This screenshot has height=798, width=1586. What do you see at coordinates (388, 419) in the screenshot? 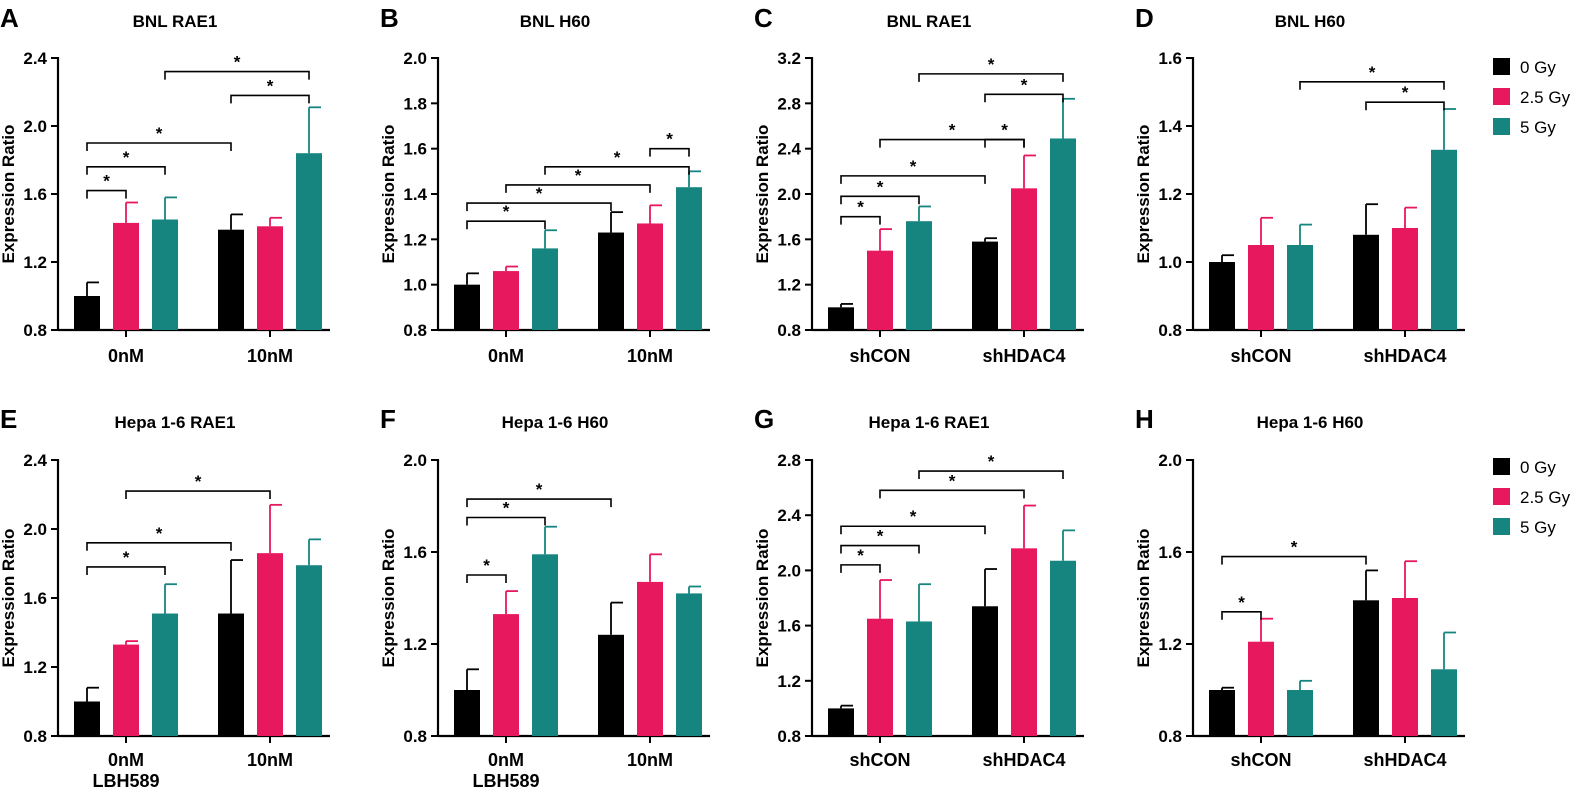
I see `panel-letter: F` at bounding box center [388, 419].